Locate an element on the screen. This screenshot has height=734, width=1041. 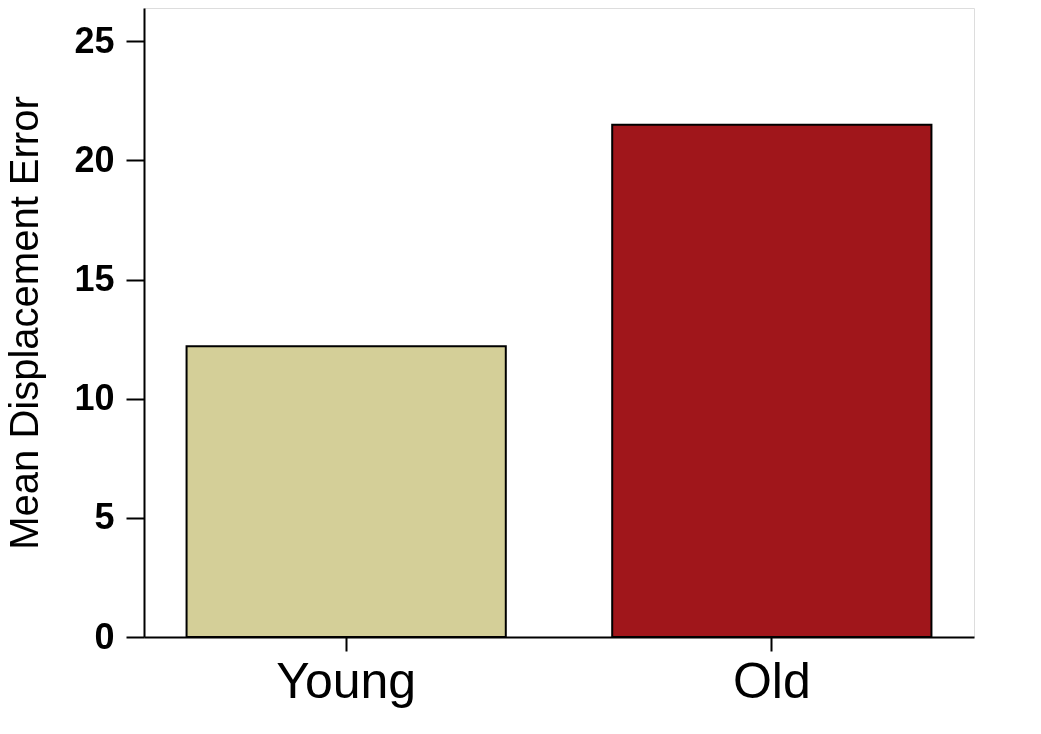
y-tick-label: 5 is located at coordinates (104, 517).